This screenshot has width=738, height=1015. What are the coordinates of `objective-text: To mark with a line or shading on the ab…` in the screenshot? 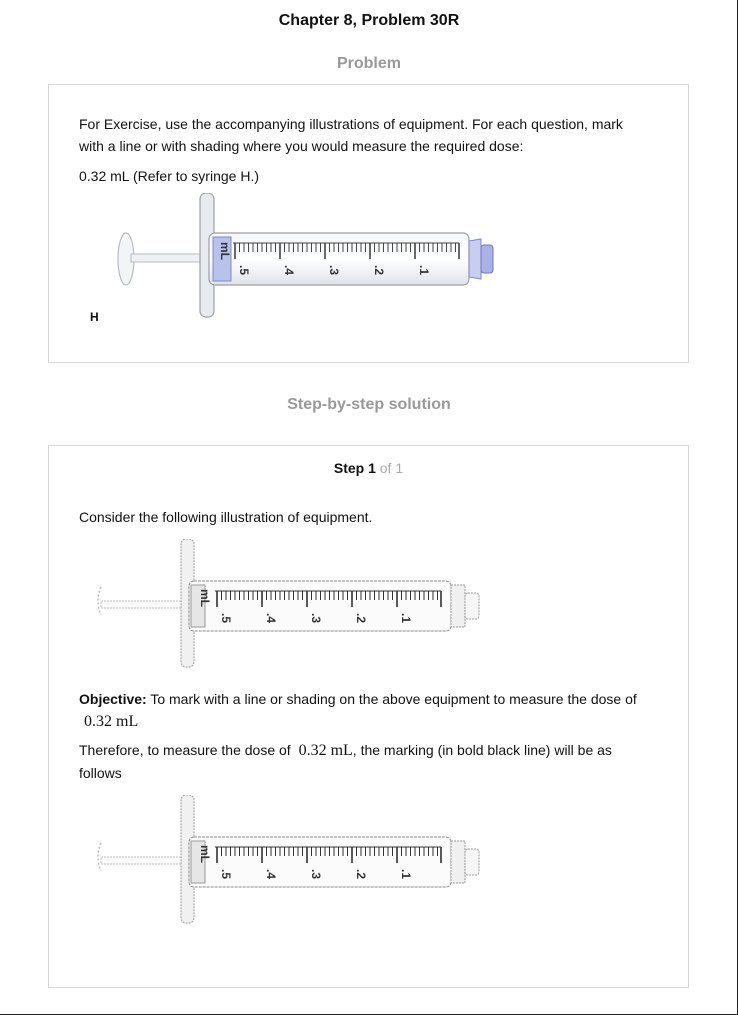 It's located at (393, 699).